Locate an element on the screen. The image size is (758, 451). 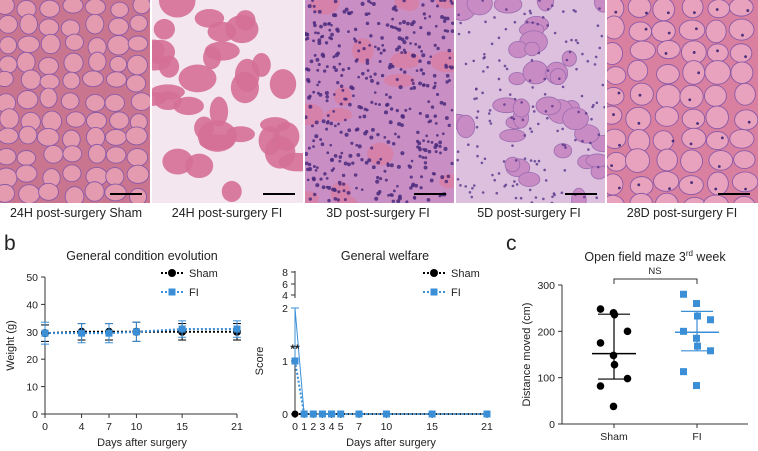
y-tick-label: 6 is located at coordinates (285, 285).